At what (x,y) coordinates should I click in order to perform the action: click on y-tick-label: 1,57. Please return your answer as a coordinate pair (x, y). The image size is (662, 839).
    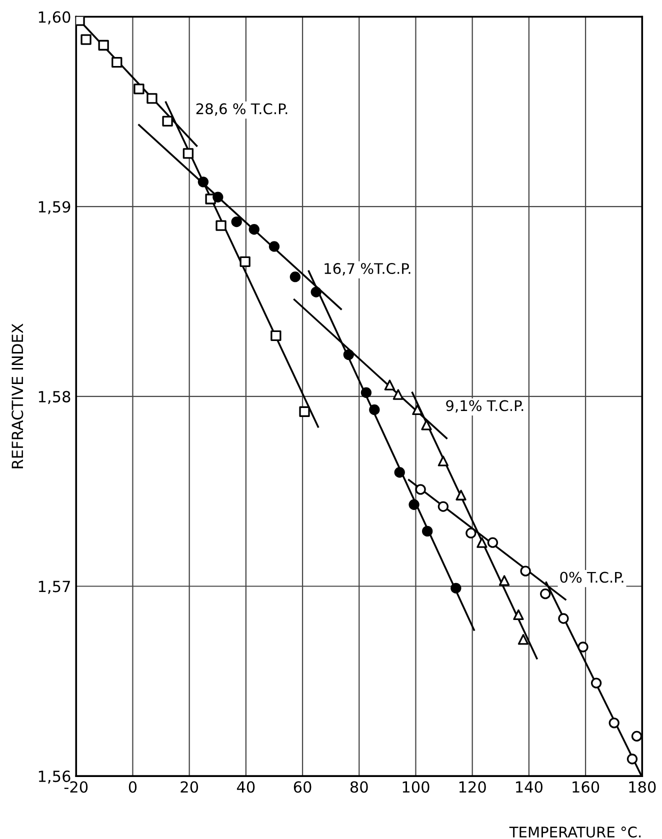
    Looking at the image, I should click on (54, 587).